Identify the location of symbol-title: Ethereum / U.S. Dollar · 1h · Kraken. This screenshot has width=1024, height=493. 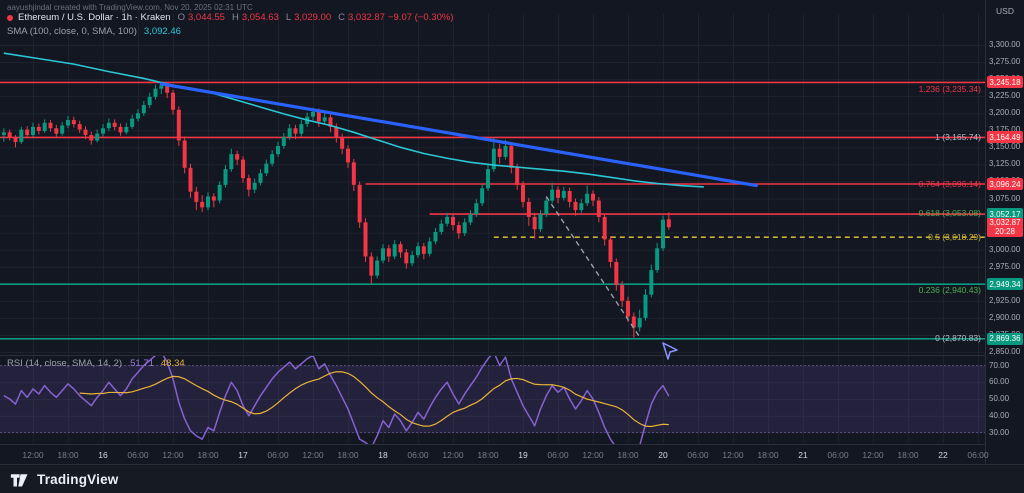
(94, 17).